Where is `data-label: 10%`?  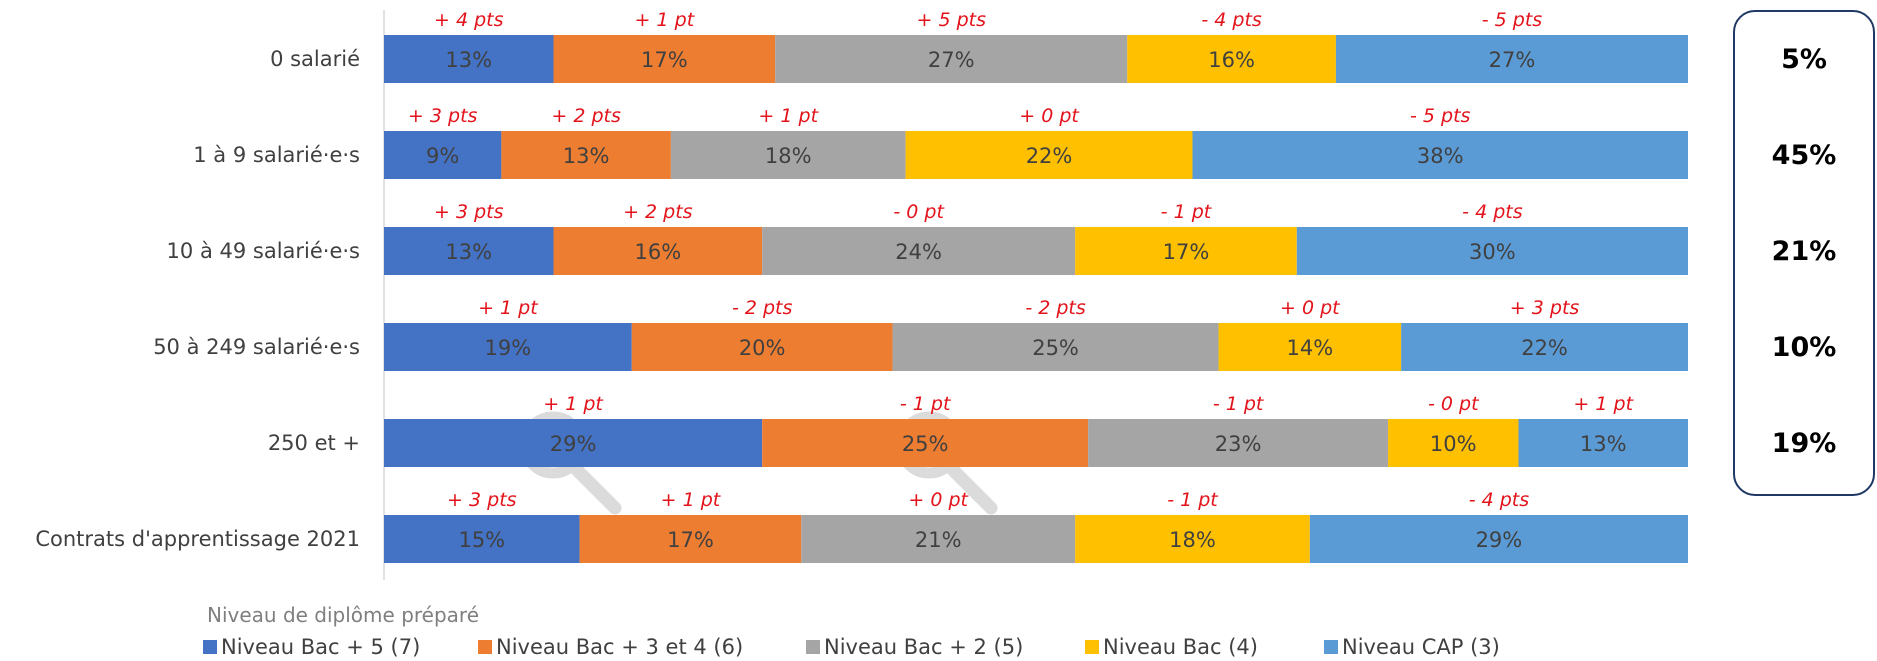 data-label: 10% is located at coordinates (1453, 444).